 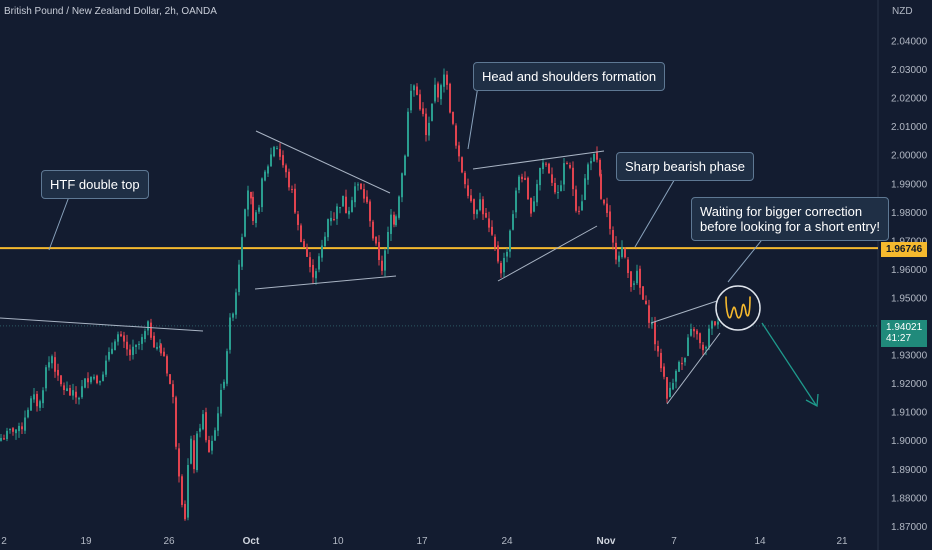 I want to click on callout-waiting-line1: Waiting for bigger correction, so click(x=781, y=211).